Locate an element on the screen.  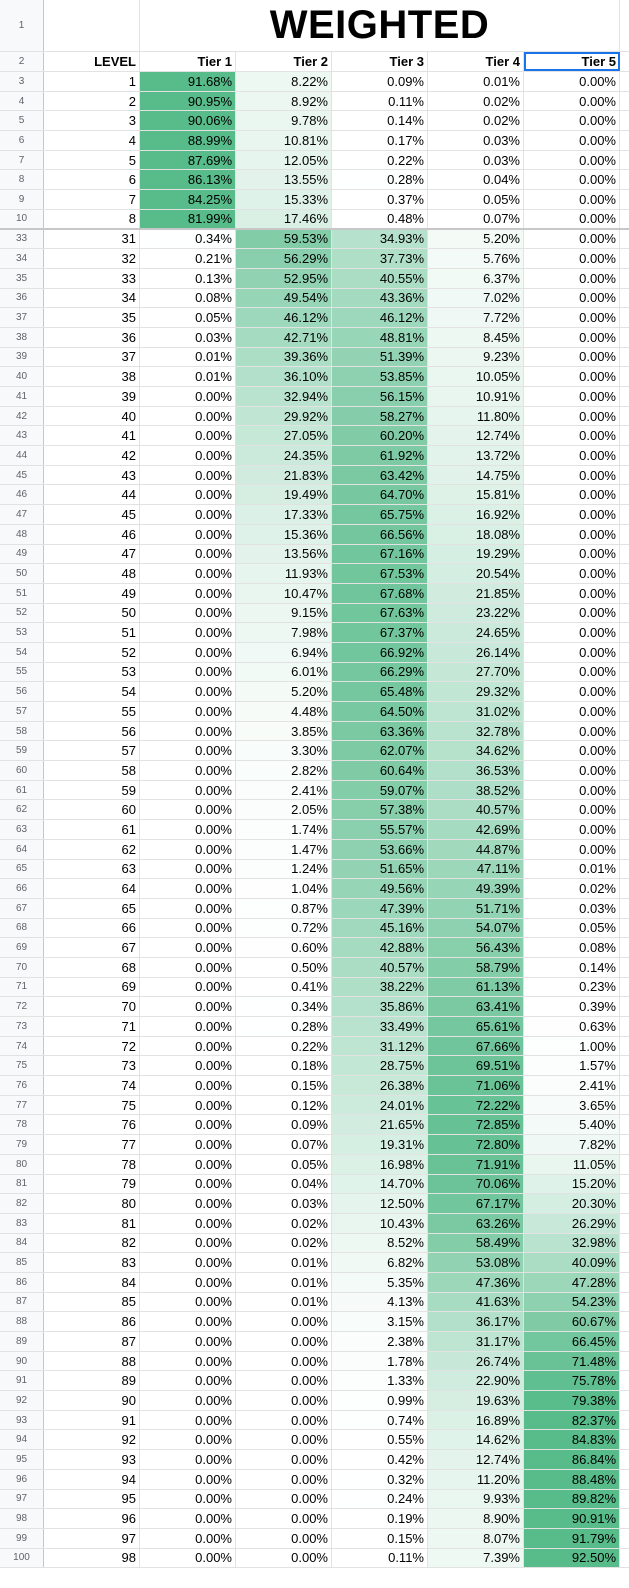
tier-4-cell: 44.87% is located at coordinates (476, 849).